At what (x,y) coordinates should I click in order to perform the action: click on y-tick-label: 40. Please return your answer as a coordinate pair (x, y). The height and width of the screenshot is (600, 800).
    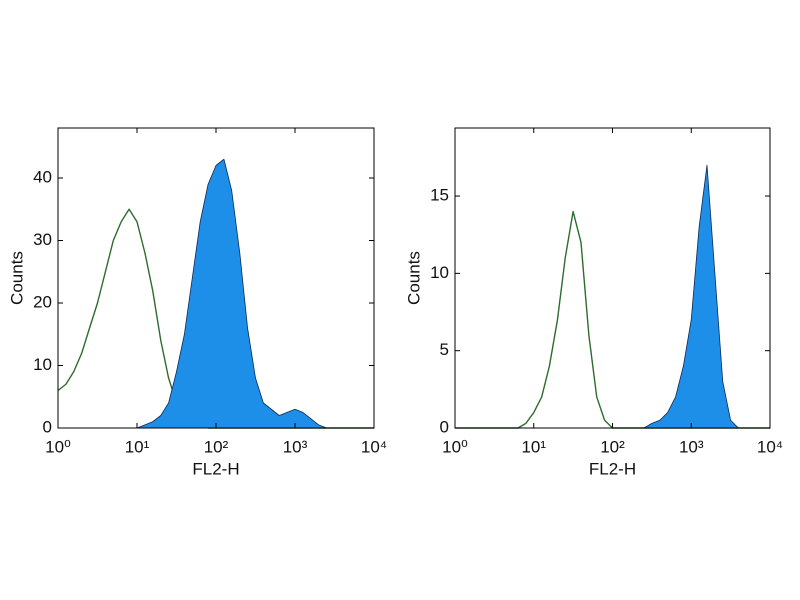
    Looking at the image, I should click on (42, 176).